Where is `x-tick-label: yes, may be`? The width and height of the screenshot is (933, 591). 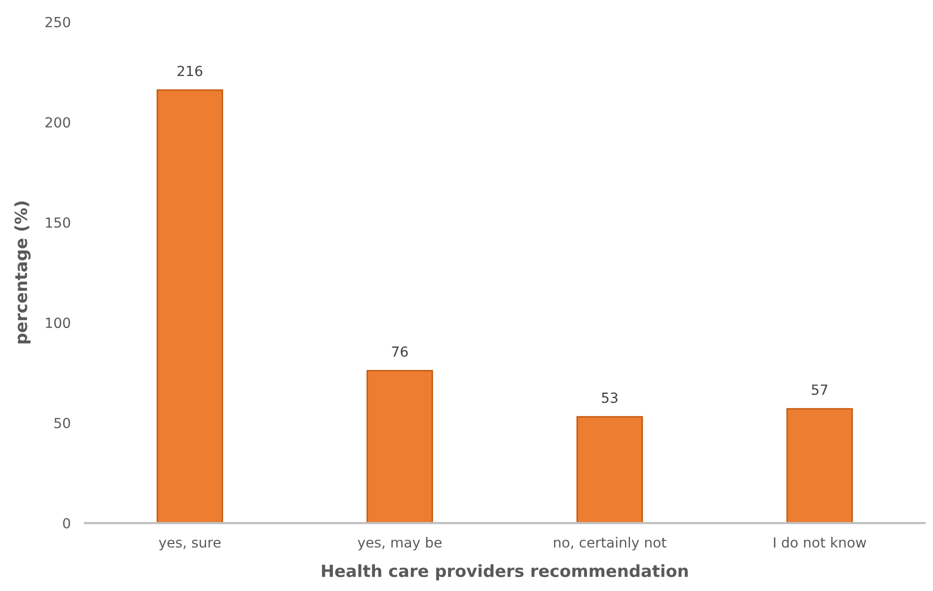
x-tick-label: yes, may be is located at coordinates (400, 543).